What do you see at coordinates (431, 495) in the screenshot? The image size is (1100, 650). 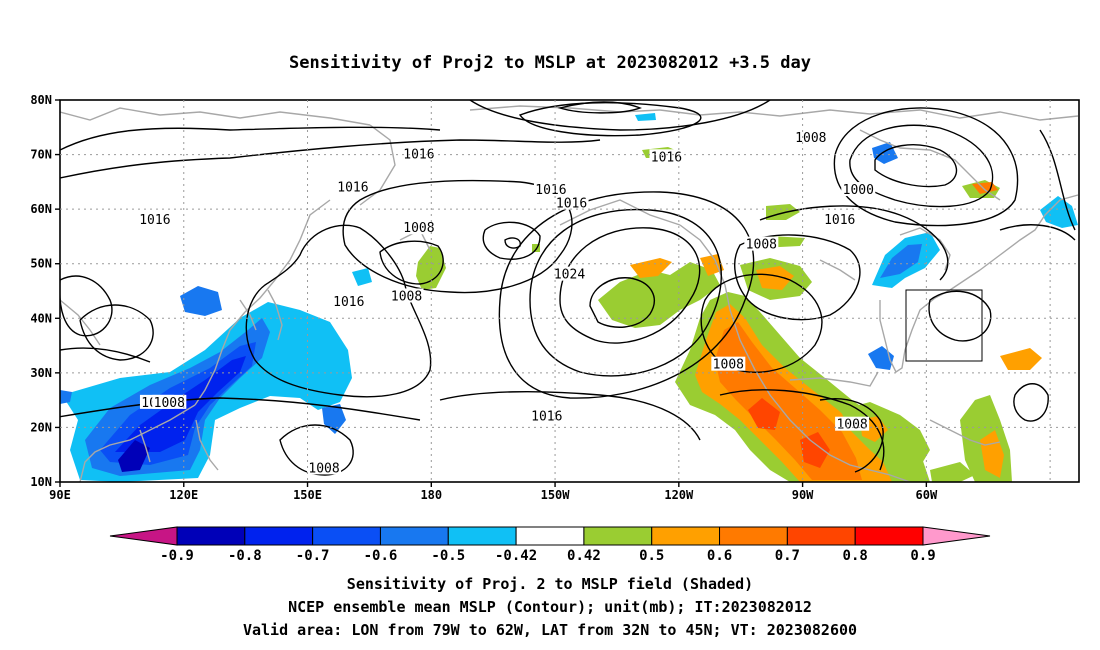 I see `lon-tick-label: 180` at bounding box center [431, 495].